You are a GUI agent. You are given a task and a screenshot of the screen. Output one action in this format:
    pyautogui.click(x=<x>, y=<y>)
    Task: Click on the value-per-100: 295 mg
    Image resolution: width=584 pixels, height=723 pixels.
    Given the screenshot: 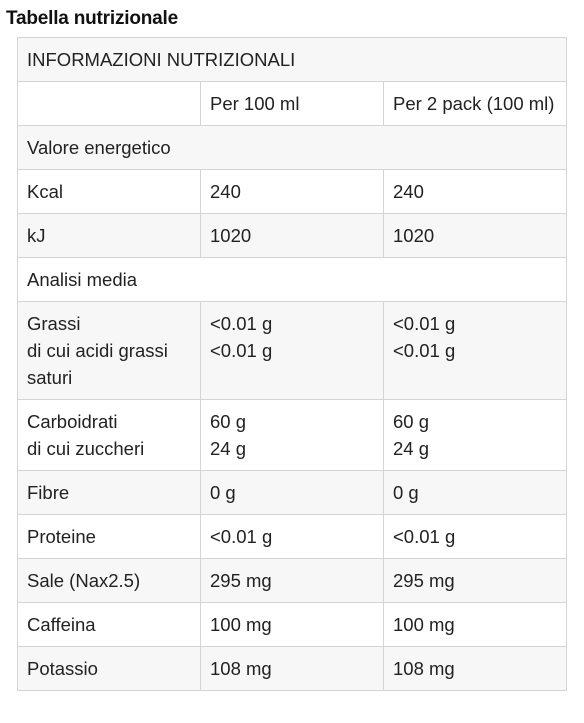 What is the action you would take?
    pyautogui.click(x=292, y=580)
    